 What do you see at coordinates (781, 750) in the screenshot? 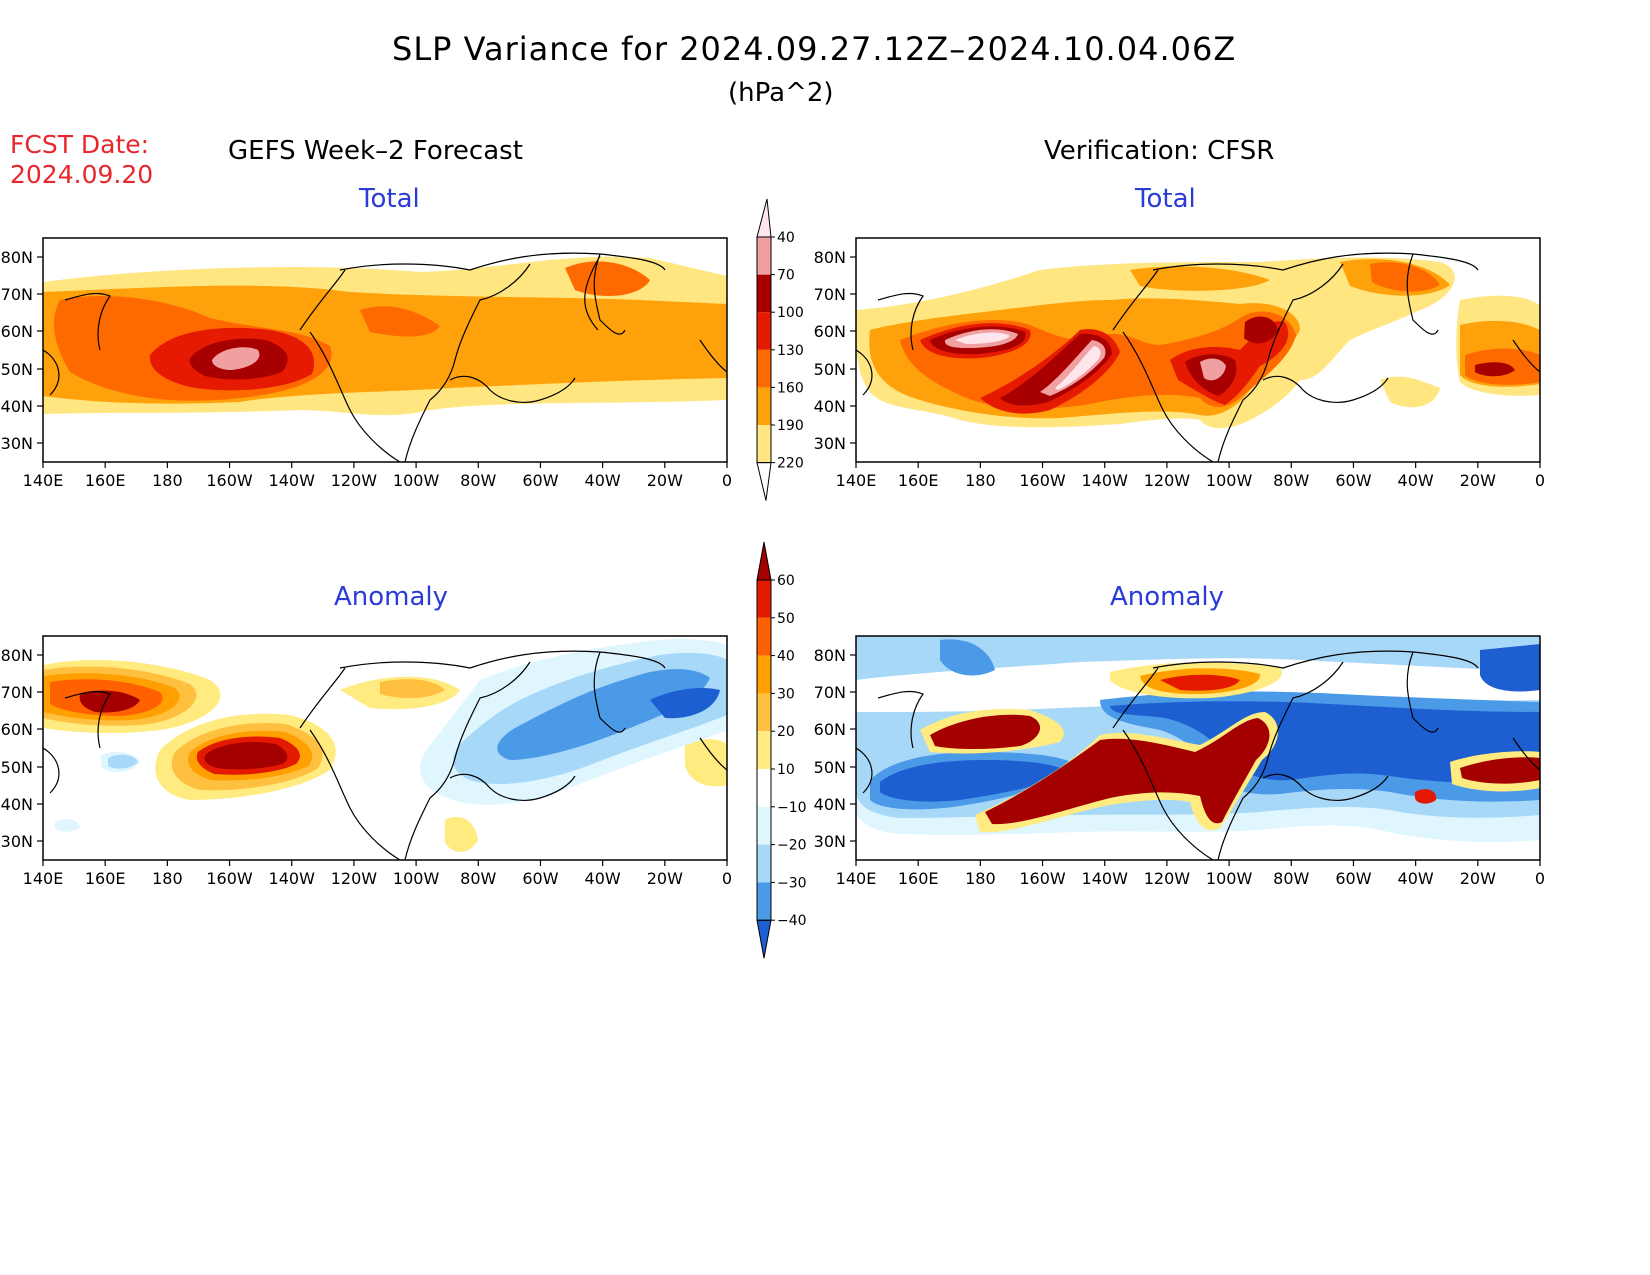
I see `colorbar-anomaly: 60 50 40 30 20 10 −10 −20 −30 −40` at bounding box center [781, 750].